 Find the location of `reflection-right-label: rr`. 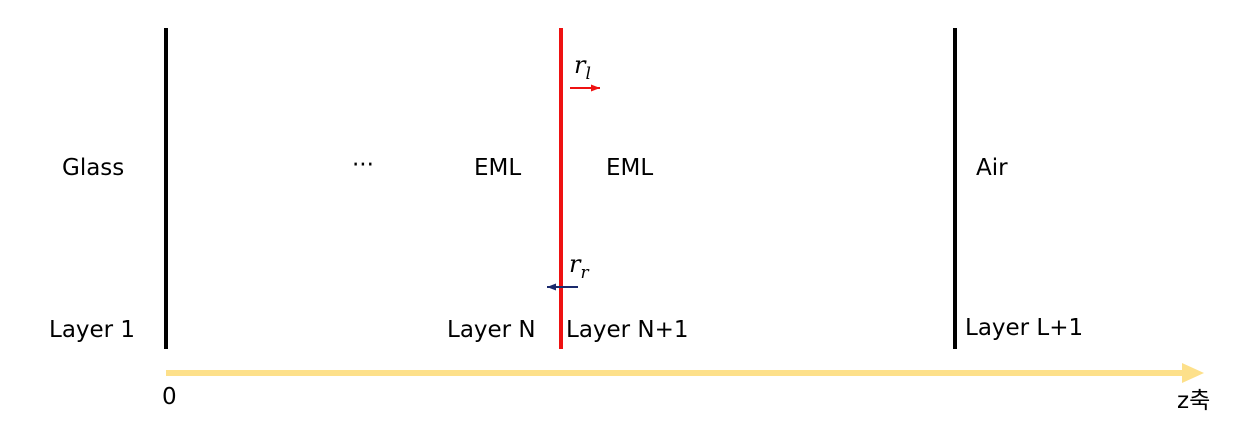

reflection-right-label: rr is located at coordinates (579, 266).